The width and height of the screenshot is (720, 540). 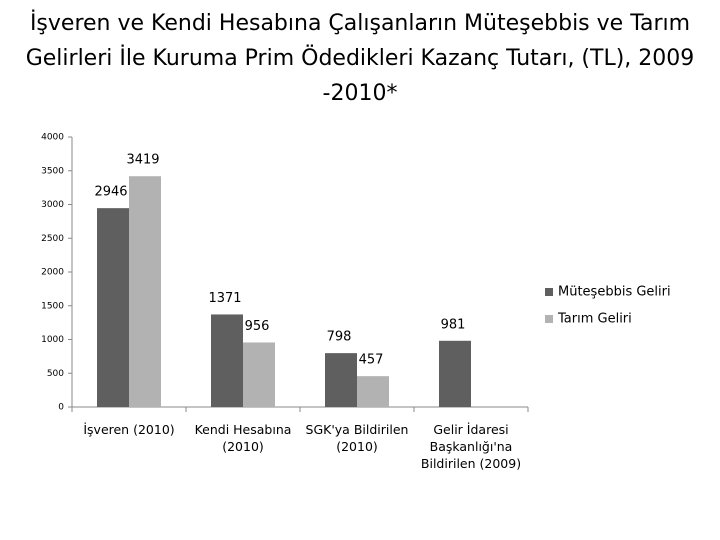 I want to click on y-tick-label: 2500, so click(x=52, y=239).